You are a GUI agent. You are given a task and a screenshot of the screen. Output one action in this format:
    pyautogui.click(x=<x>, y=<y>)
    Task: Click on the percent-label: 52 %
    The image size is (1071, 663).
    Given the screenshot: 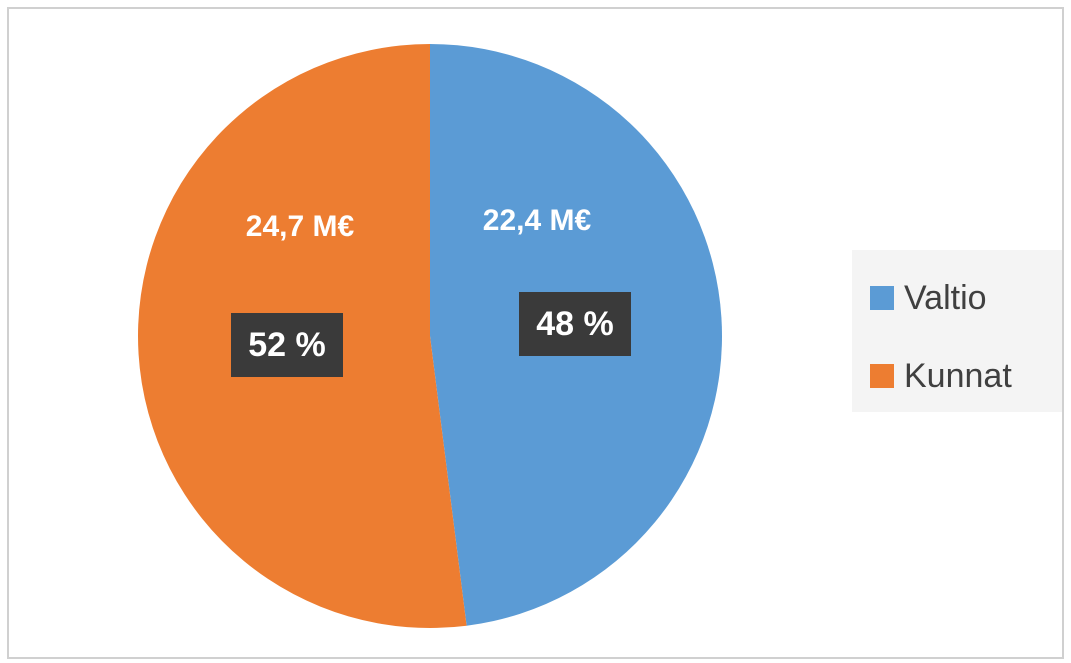 What is the action you would take?
    pyautogui.click(x=287, y=345)
    